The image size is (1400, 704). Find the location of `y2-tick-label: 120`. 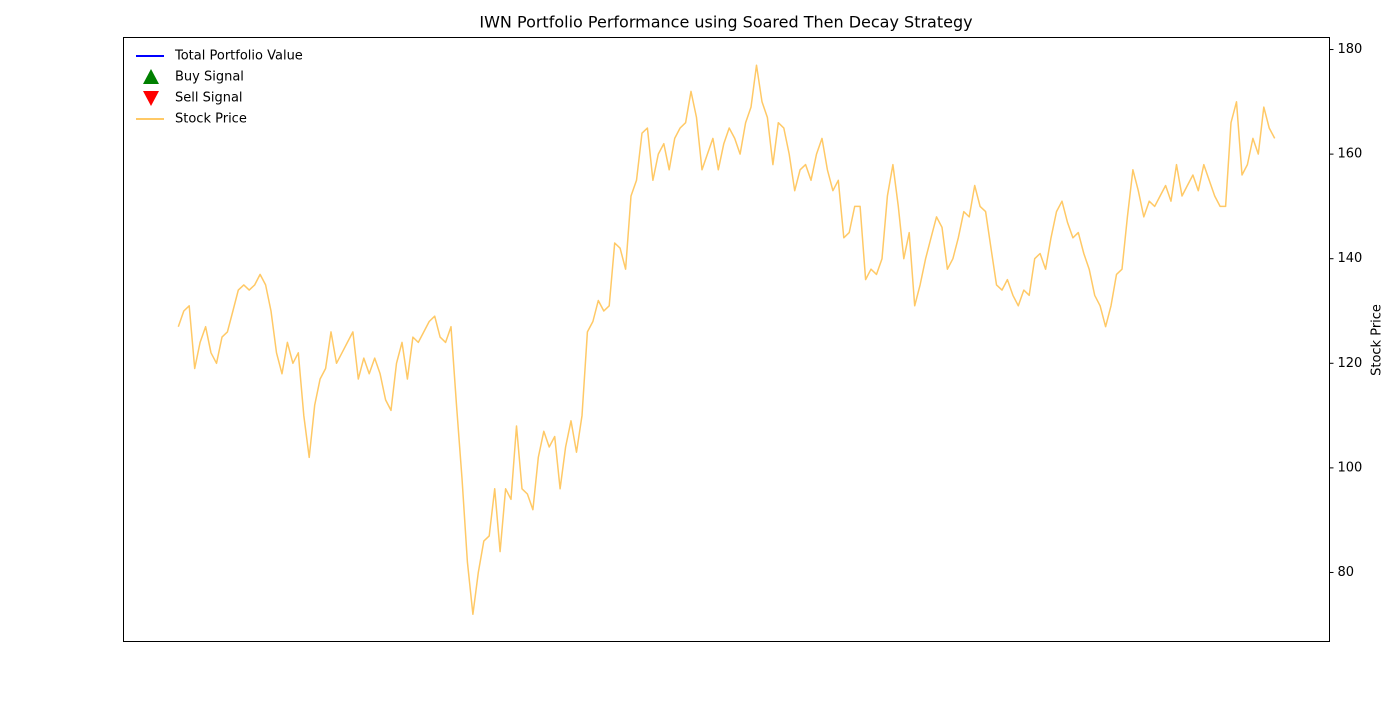

y2-tick-label: 120 is located at coordinates (1350, 363).